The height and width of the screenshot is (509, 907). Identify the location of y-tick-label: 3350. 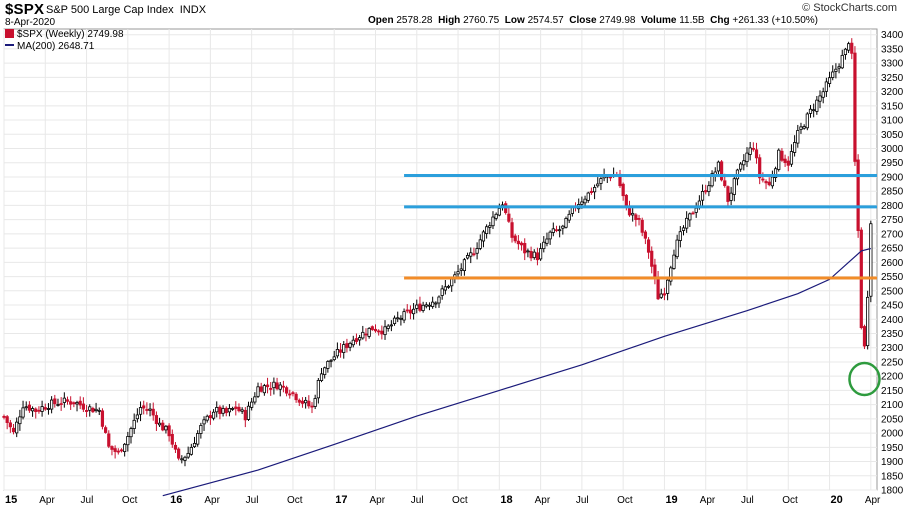
(892, 49).